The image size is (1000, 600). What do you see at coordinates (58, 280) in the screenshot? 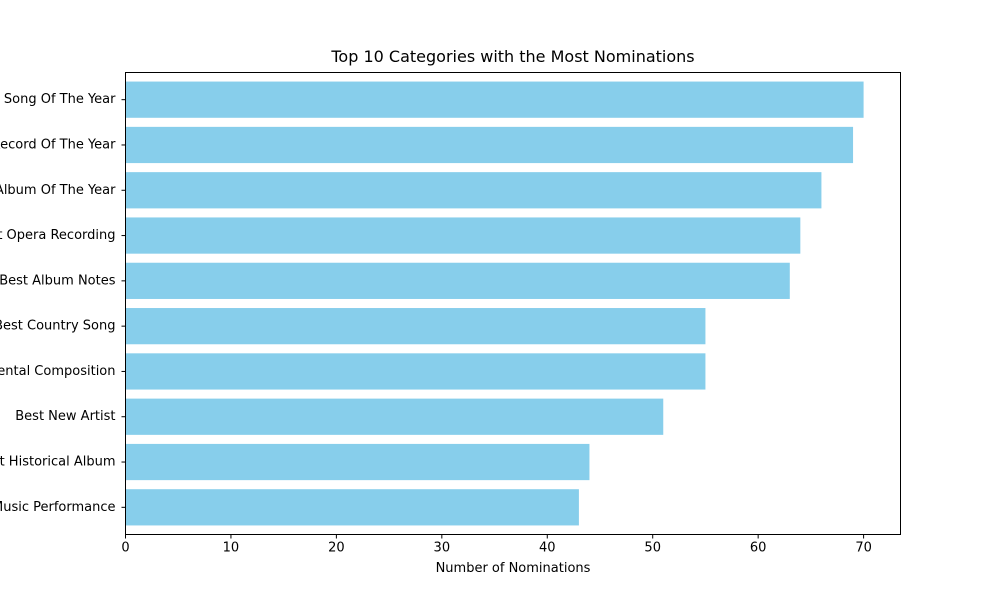
I see `y-tick-label: Best Album Notes` at bounding box center [58, 280].